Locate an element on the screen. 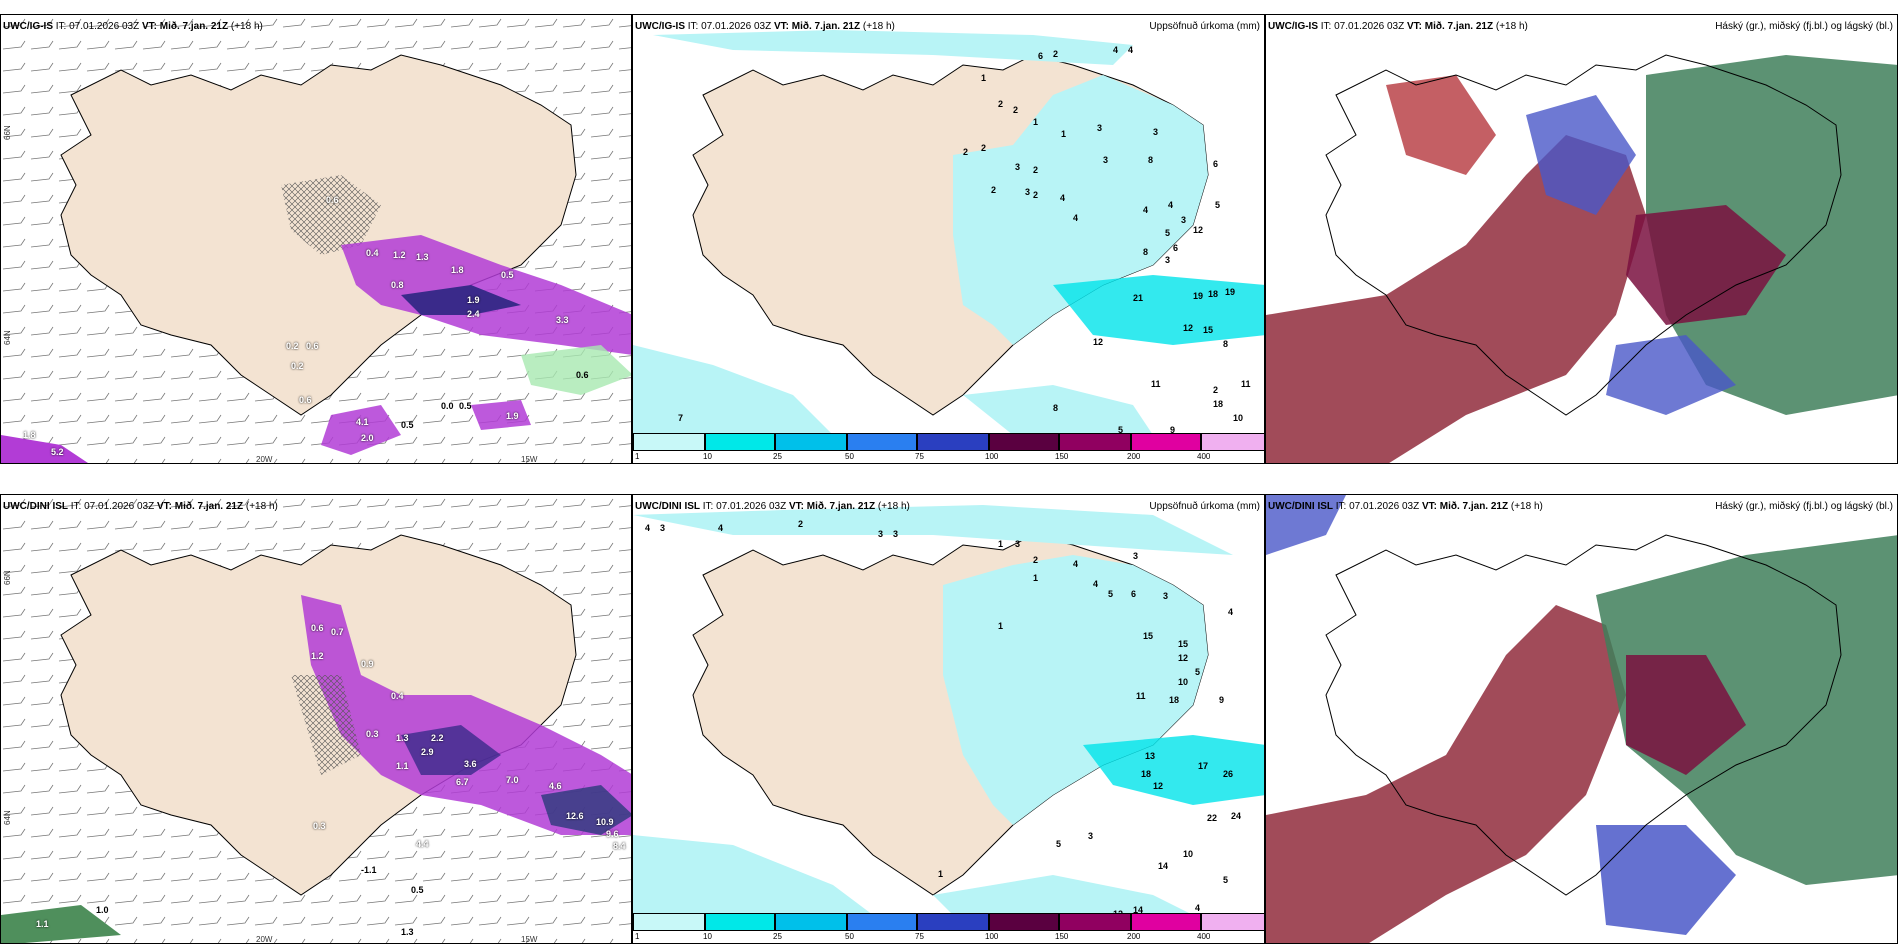  value-label: 1.8 is located at coordinates (457, 270).